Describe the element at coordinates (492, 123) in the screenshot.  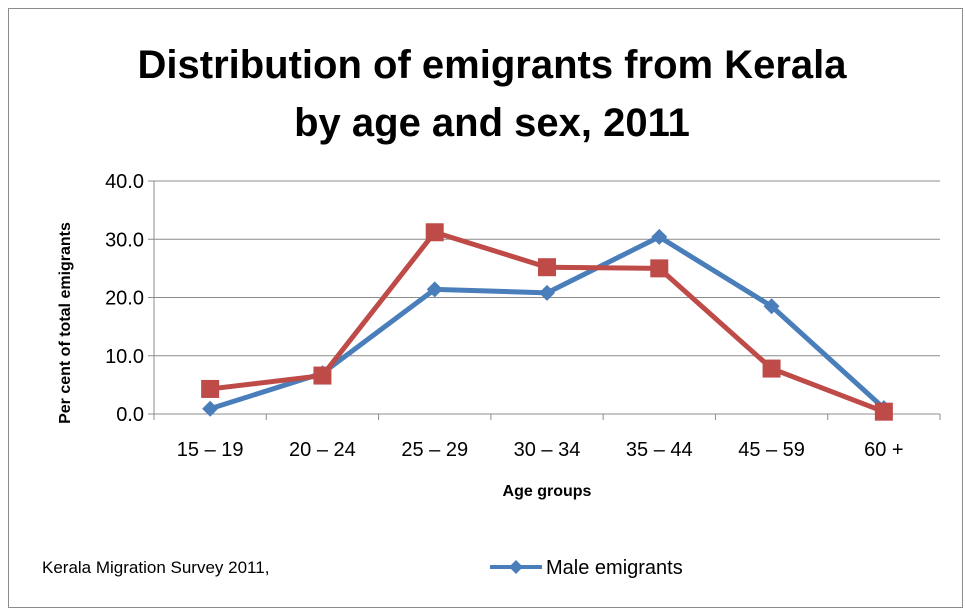
I see `chart-title-line-2: by age and sex, 2011` at that location.